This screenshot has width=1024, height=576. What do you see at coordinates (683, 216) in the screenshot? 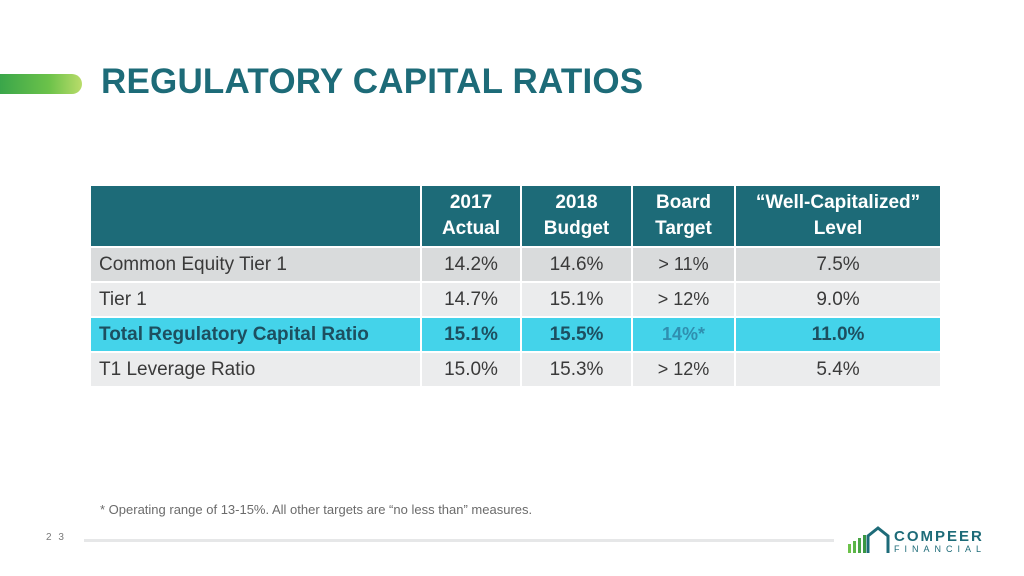
I see `header-board-target: Board Target` at bounding box center [683, 216].